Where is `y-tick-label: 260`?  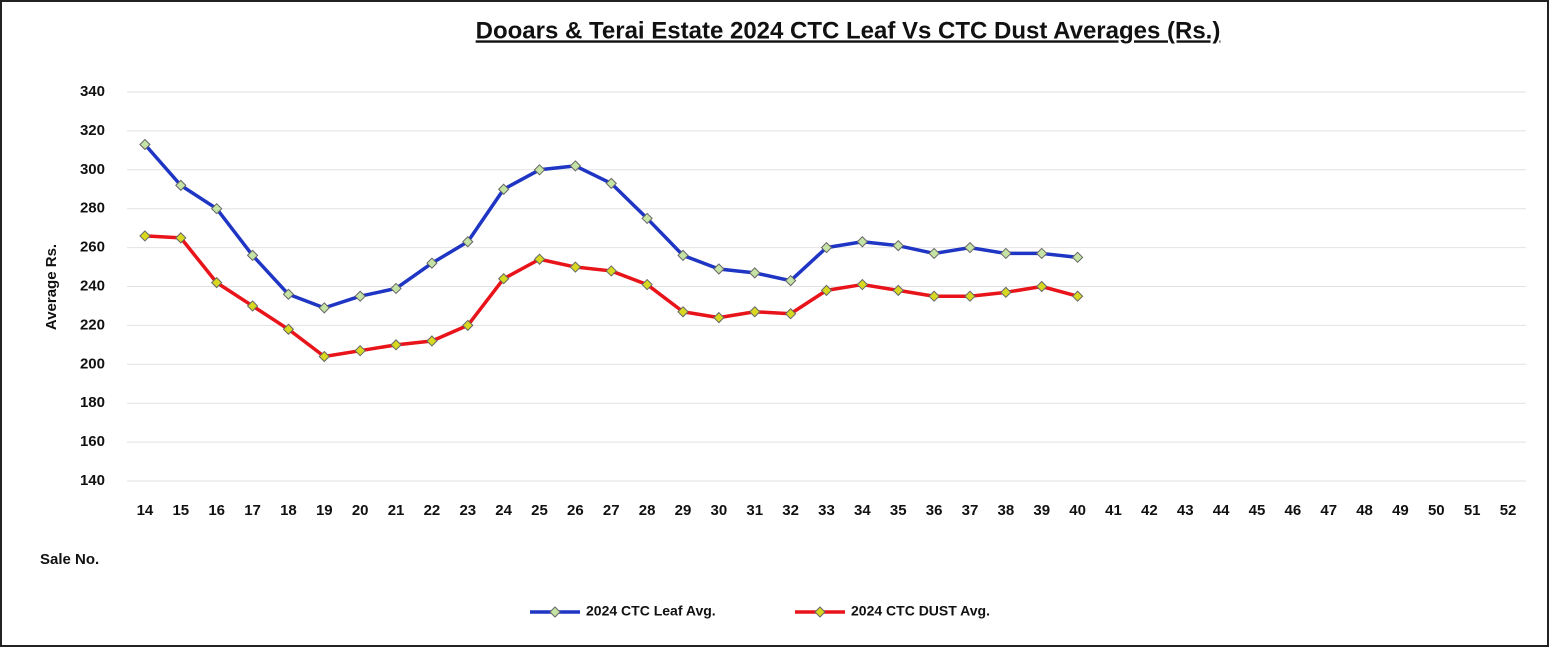
y-tick-label: 260 is located at coordinates (92, 247).